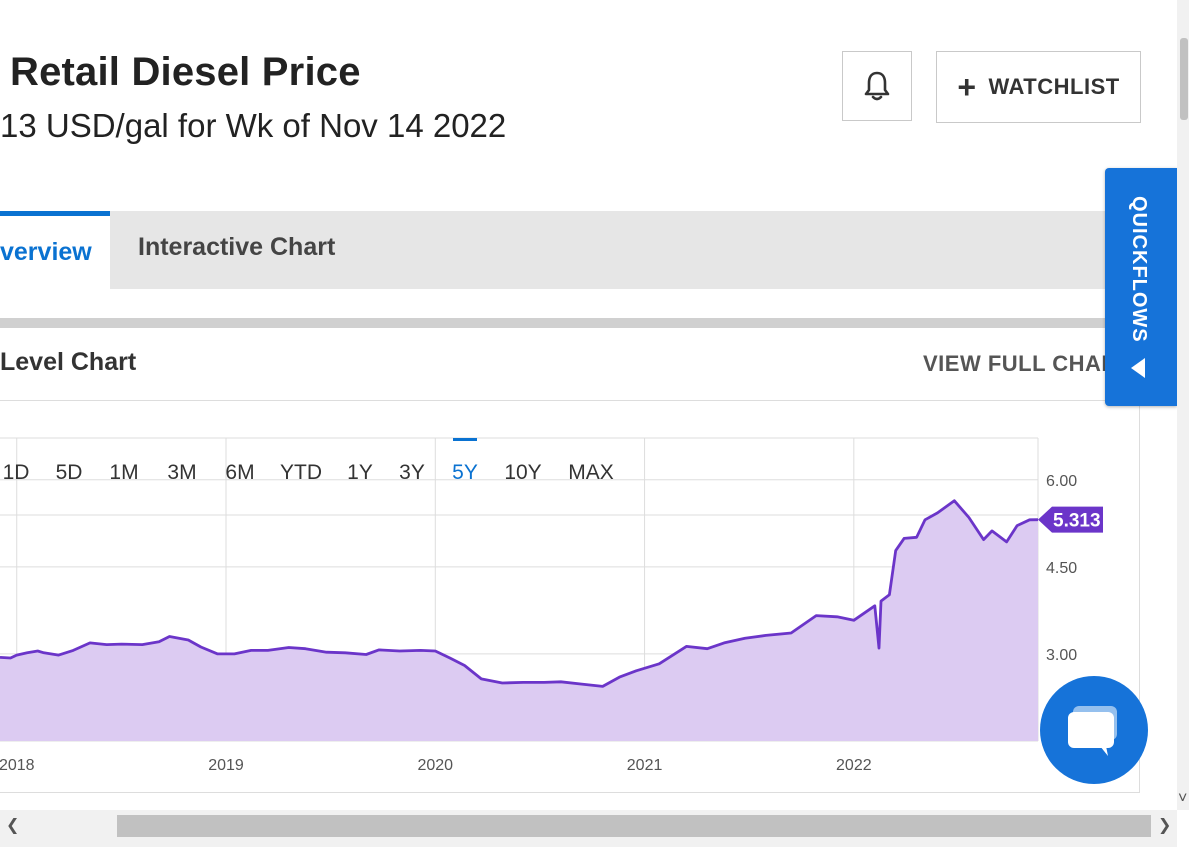 This screenshot has width=1189, height=847. Describe the element at coordinates (570, 792) in the screenshot. I see `chart-panel-border-bottom` at that location.